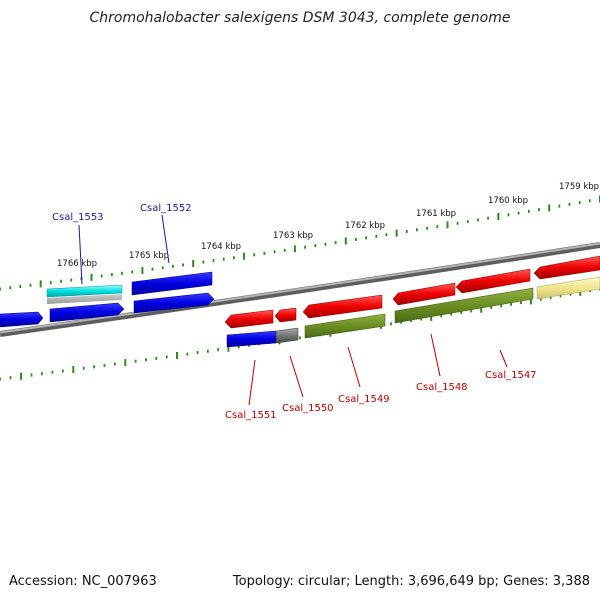 Image resolution: width=600 pixels, height=600 pixels. What do you see at coordinates (293, 236) in the screenshot?
I see `scale-label: 1763 kbp` at bounding box center [293, 236].